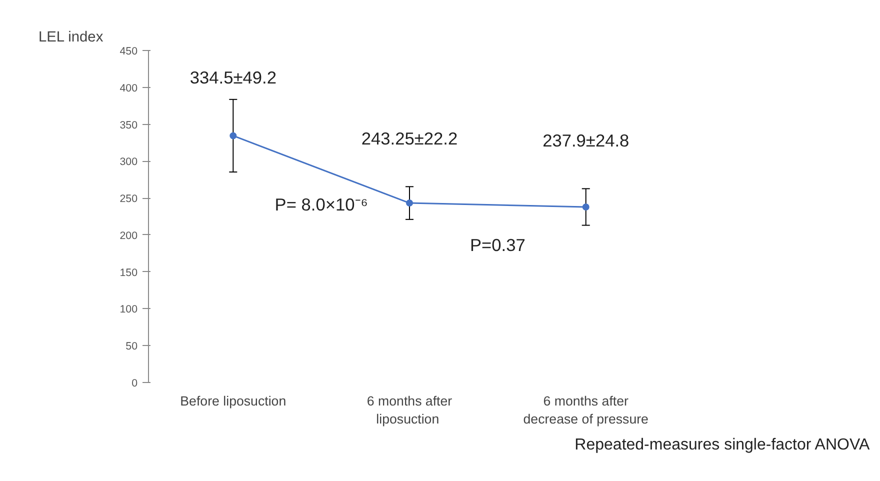  I want to click on data-label: 237.9±24.8, so click(586, 140).